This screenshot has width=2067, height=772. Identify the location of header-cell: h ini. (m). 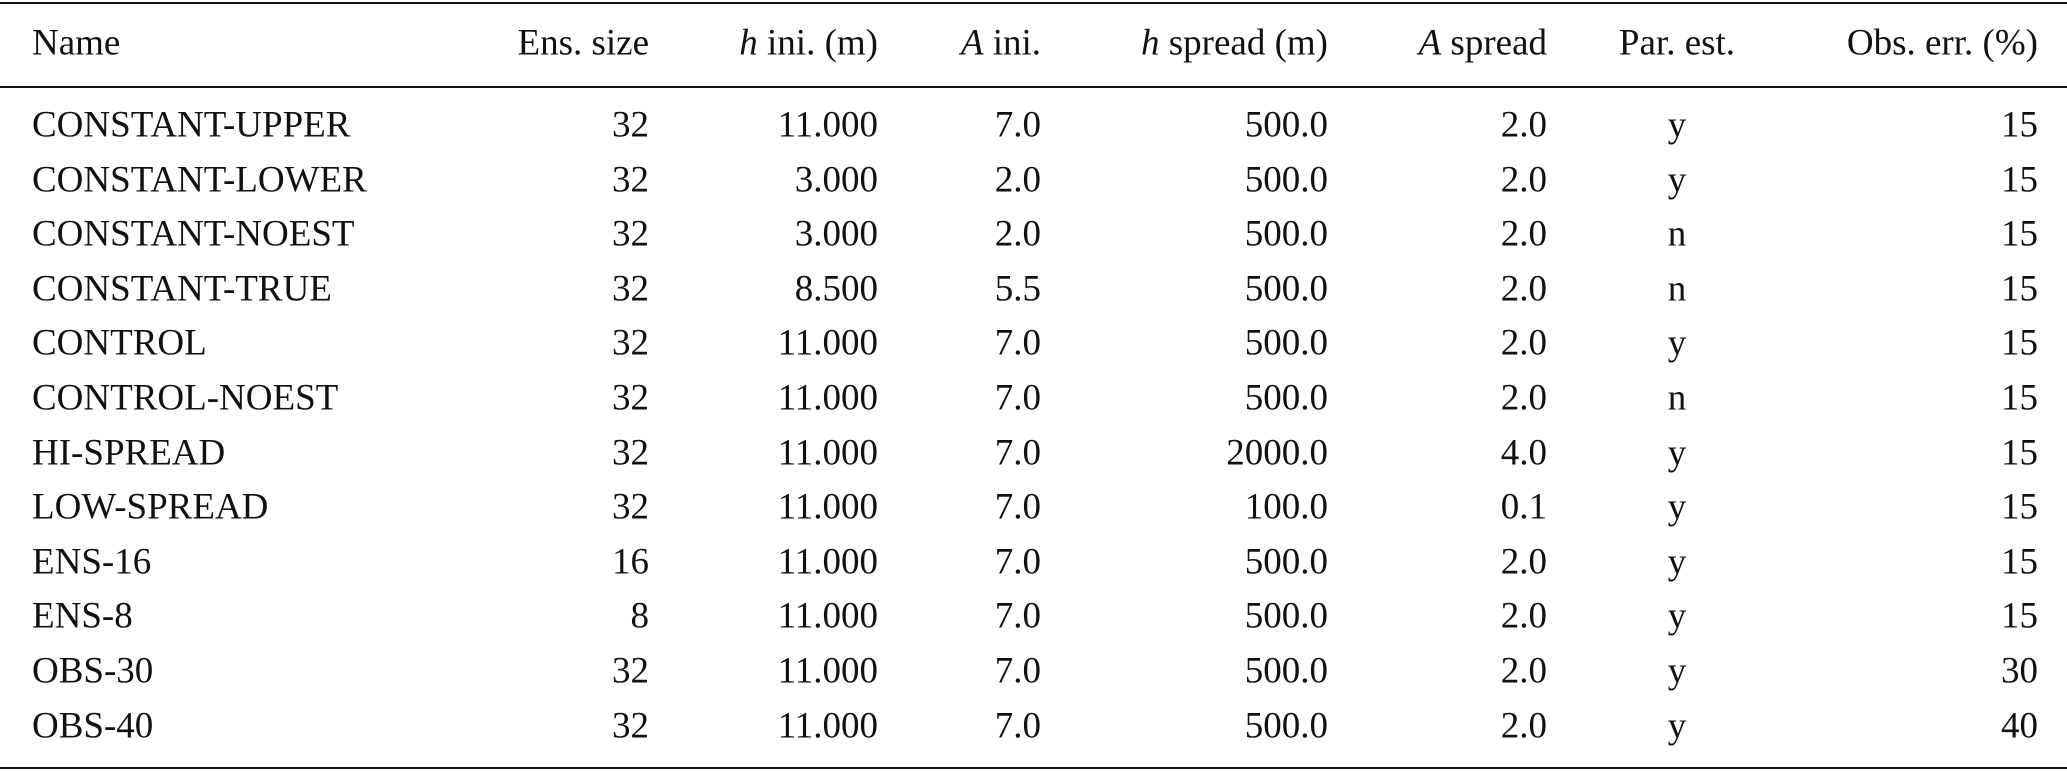
(808, 43).